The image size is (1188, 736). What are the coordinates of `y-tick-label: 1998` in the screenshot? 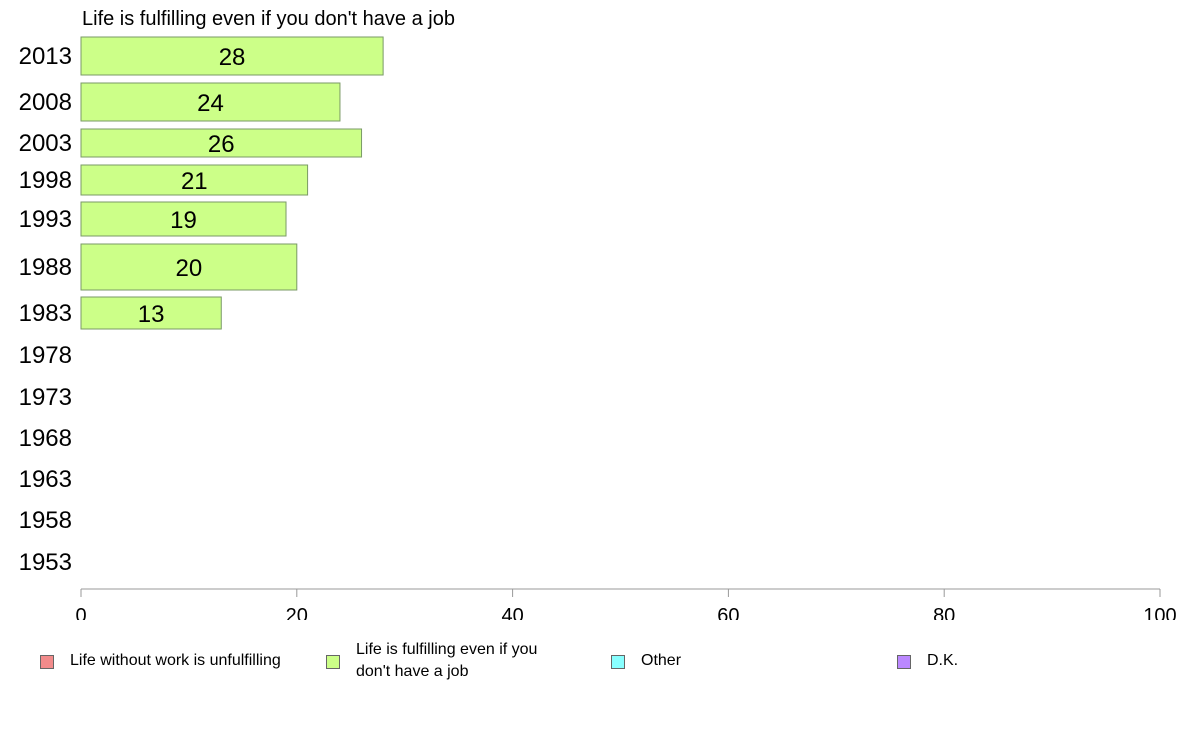 It's located at (45, 180).